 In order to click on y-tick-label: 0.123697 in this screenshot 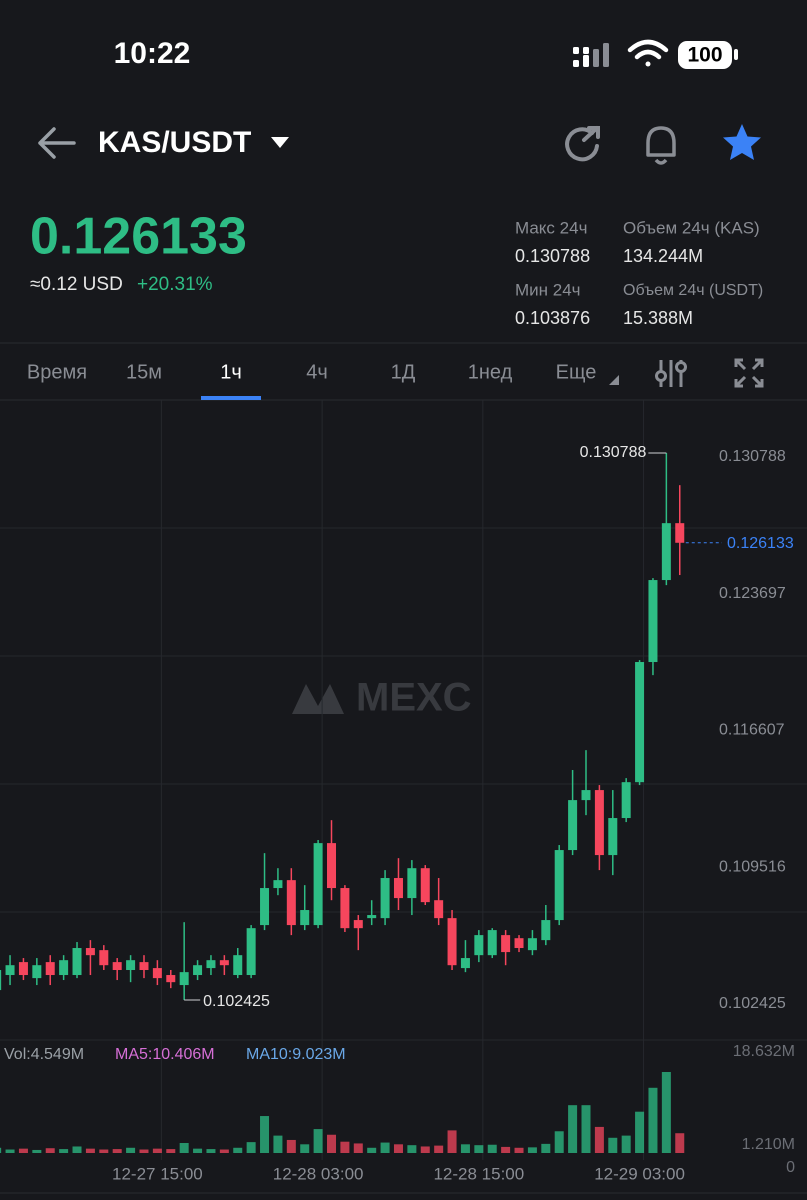, I will do `click(752, 593)`.